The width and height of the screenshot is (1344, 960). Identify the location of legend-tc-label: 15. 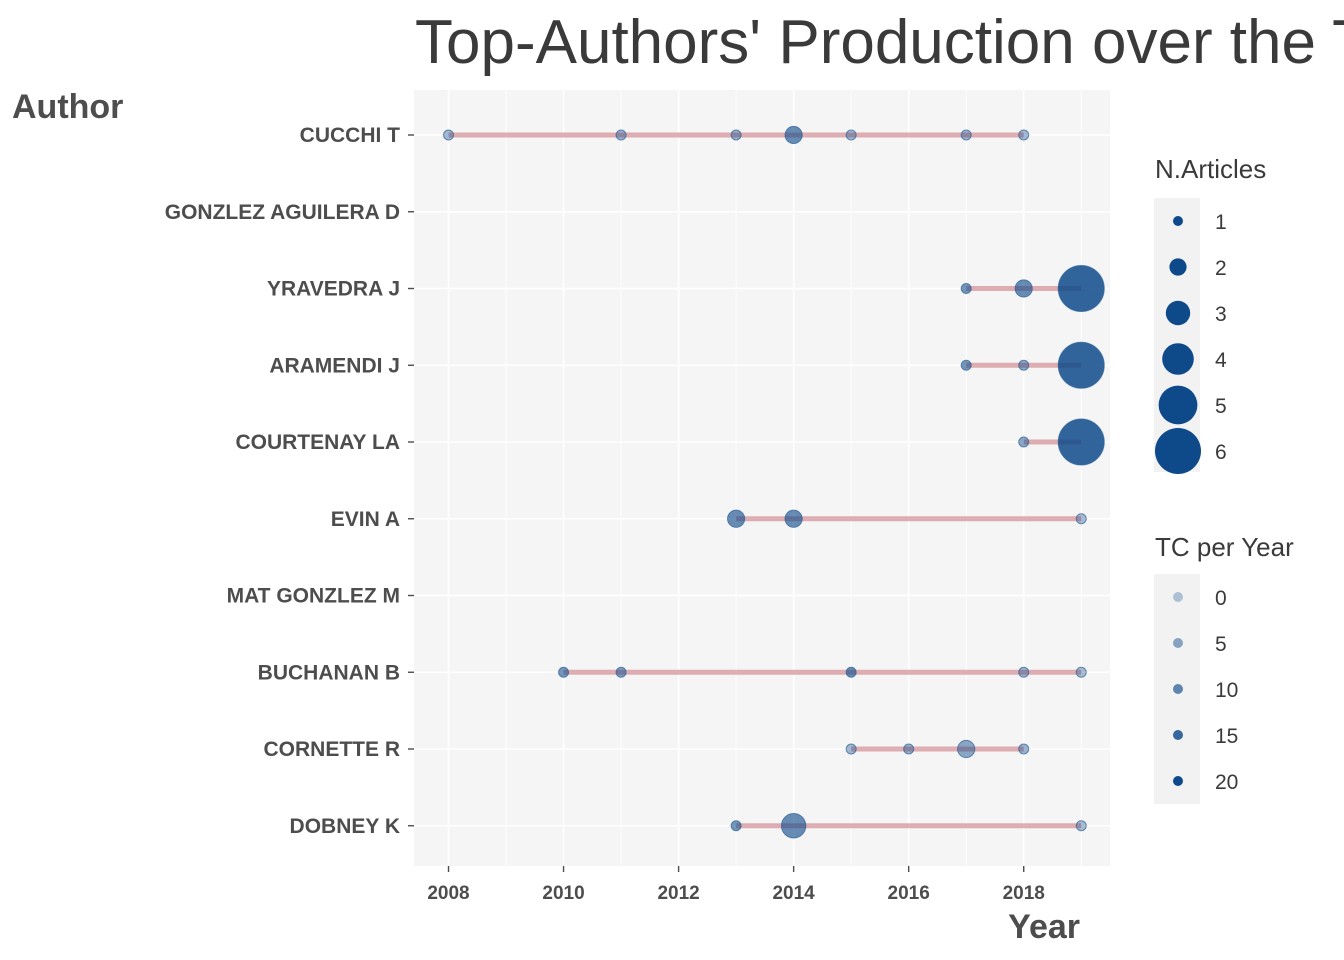
(1226, 736).